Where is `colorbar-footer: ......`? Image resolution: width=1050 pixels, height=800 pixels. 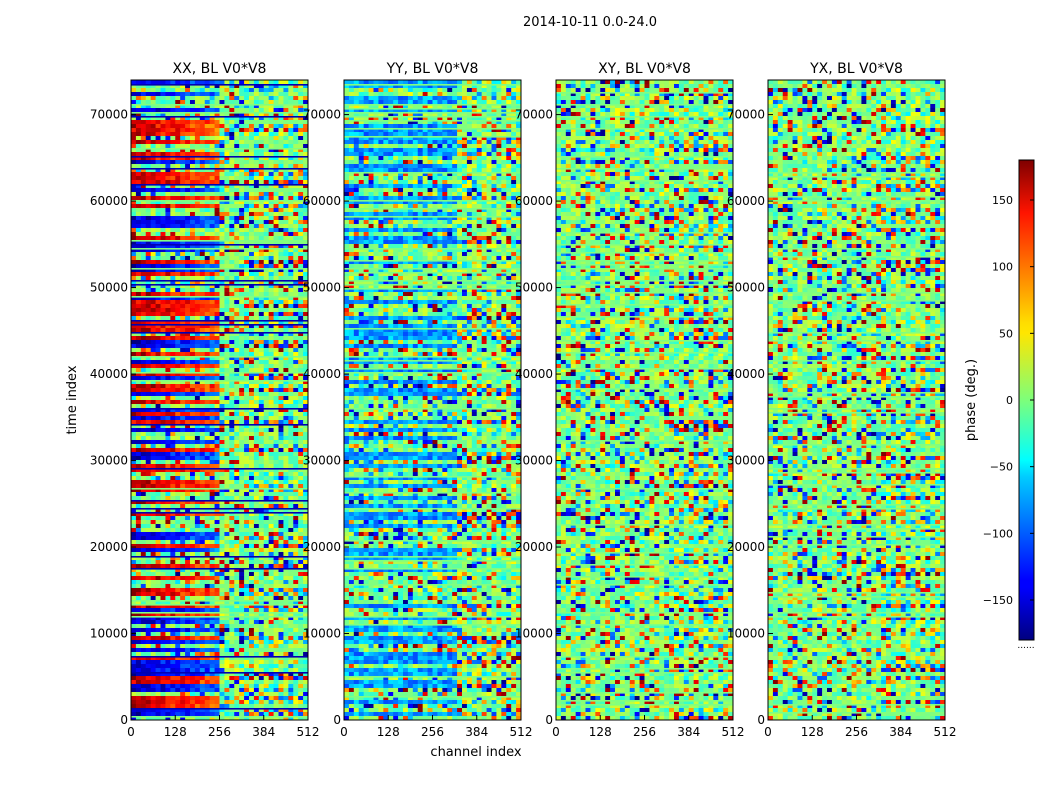
colorbar-footer: ...... is located at coordinates (1025, 646).